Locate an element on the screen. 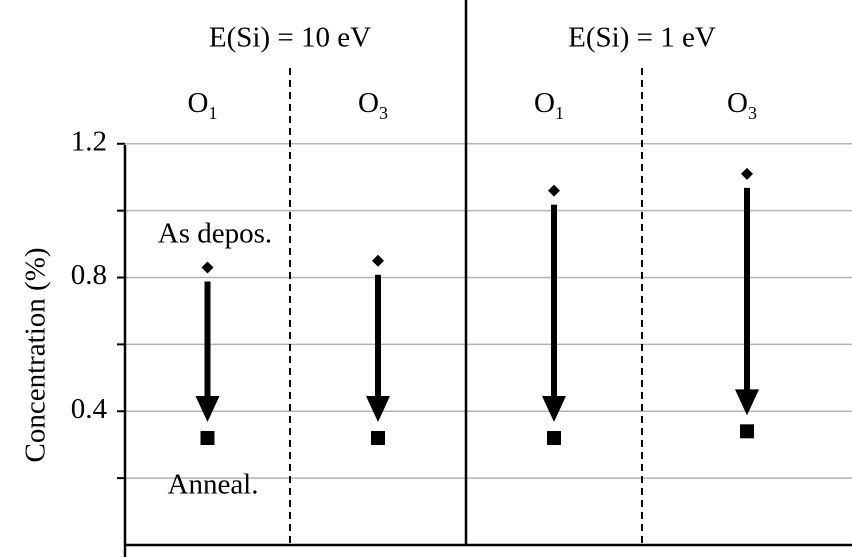  y-tick-label: 0.4 is located at coordinates (89, 409).